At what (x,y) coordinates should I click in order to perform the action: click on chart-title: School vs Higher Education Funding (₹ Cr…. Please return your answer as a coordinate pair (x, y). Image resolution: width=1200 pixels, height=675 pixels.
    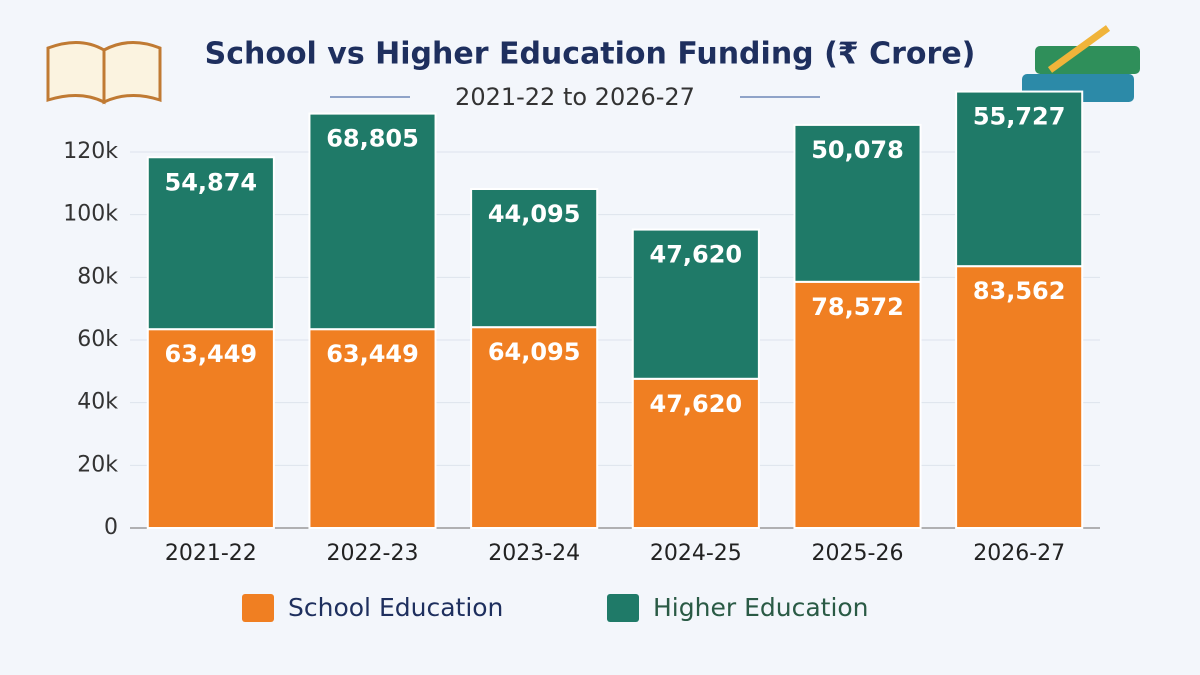
    Looking at the image, I should click on (590, 54).